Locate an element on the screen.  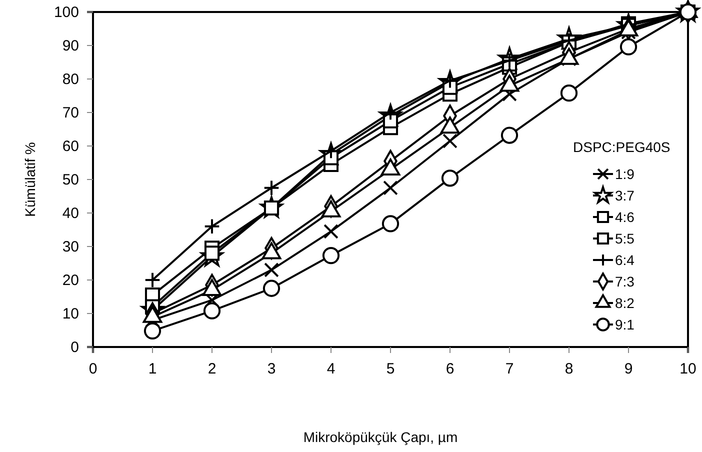
y-tick-label: 10 is located at coordinates (70, 313).